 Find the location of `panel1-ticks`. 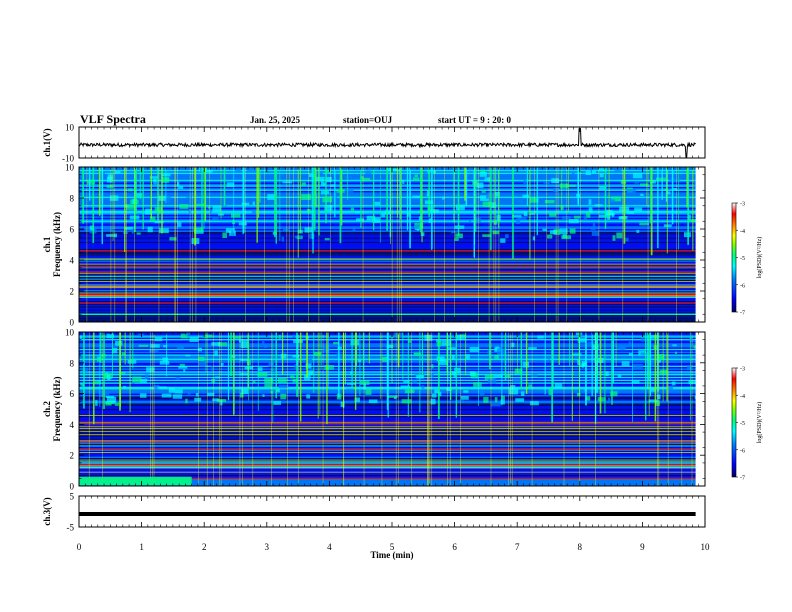

panel1-ticks is located at coordinates (392, 142).